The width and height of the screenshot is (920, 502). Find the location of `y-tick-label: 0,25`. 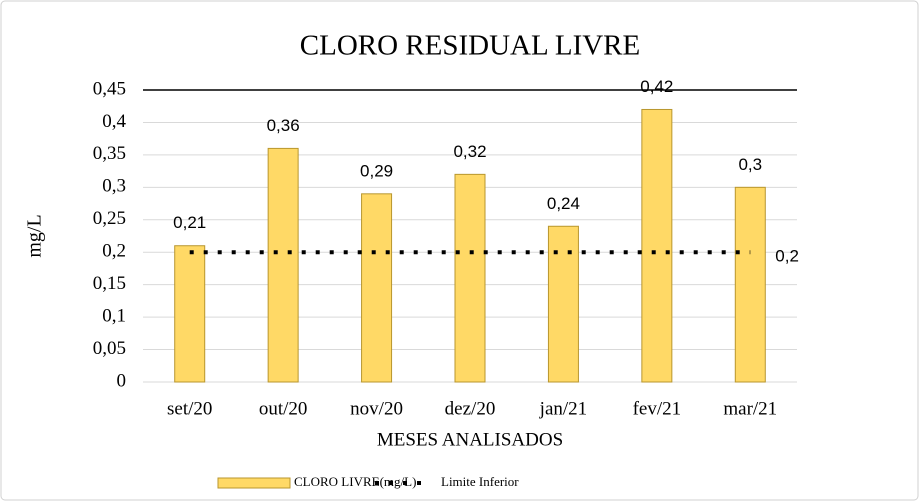

y-tick-label: 0,25 is located at coordinates (109, 218).